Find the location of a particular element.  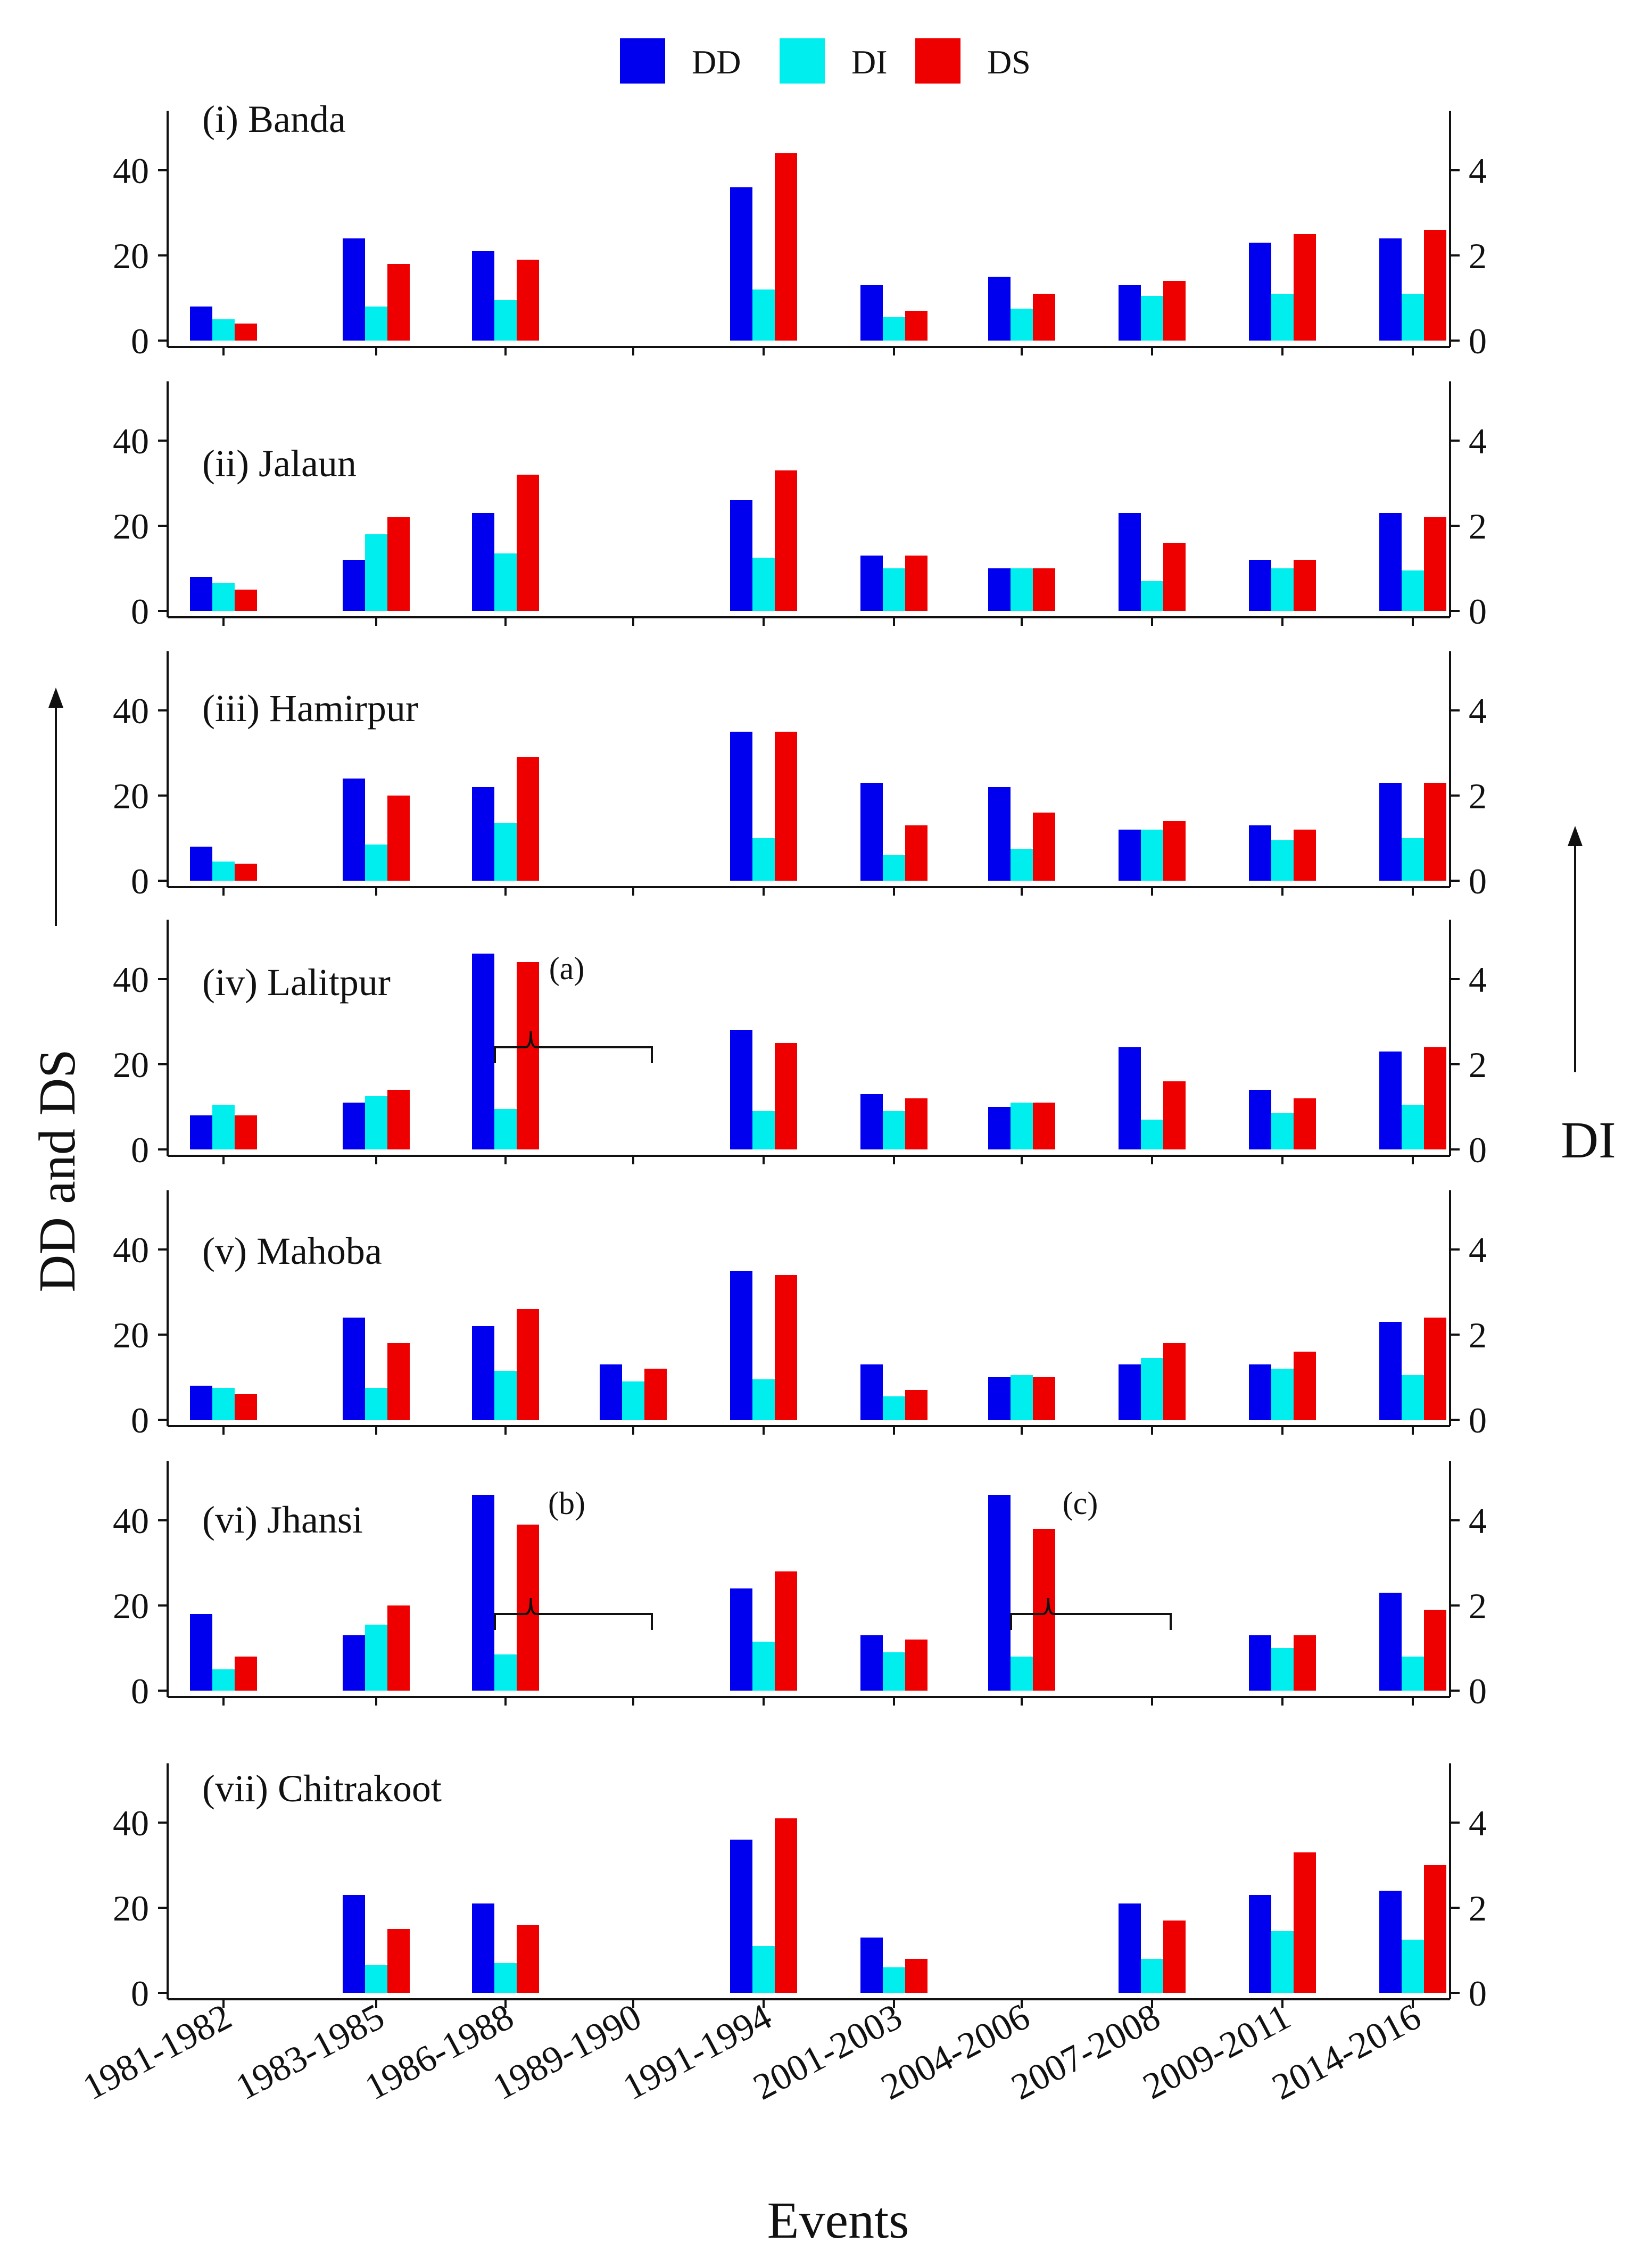

bar-dd-mahoba-1983-1985 is located at coordinates (354, 1369).